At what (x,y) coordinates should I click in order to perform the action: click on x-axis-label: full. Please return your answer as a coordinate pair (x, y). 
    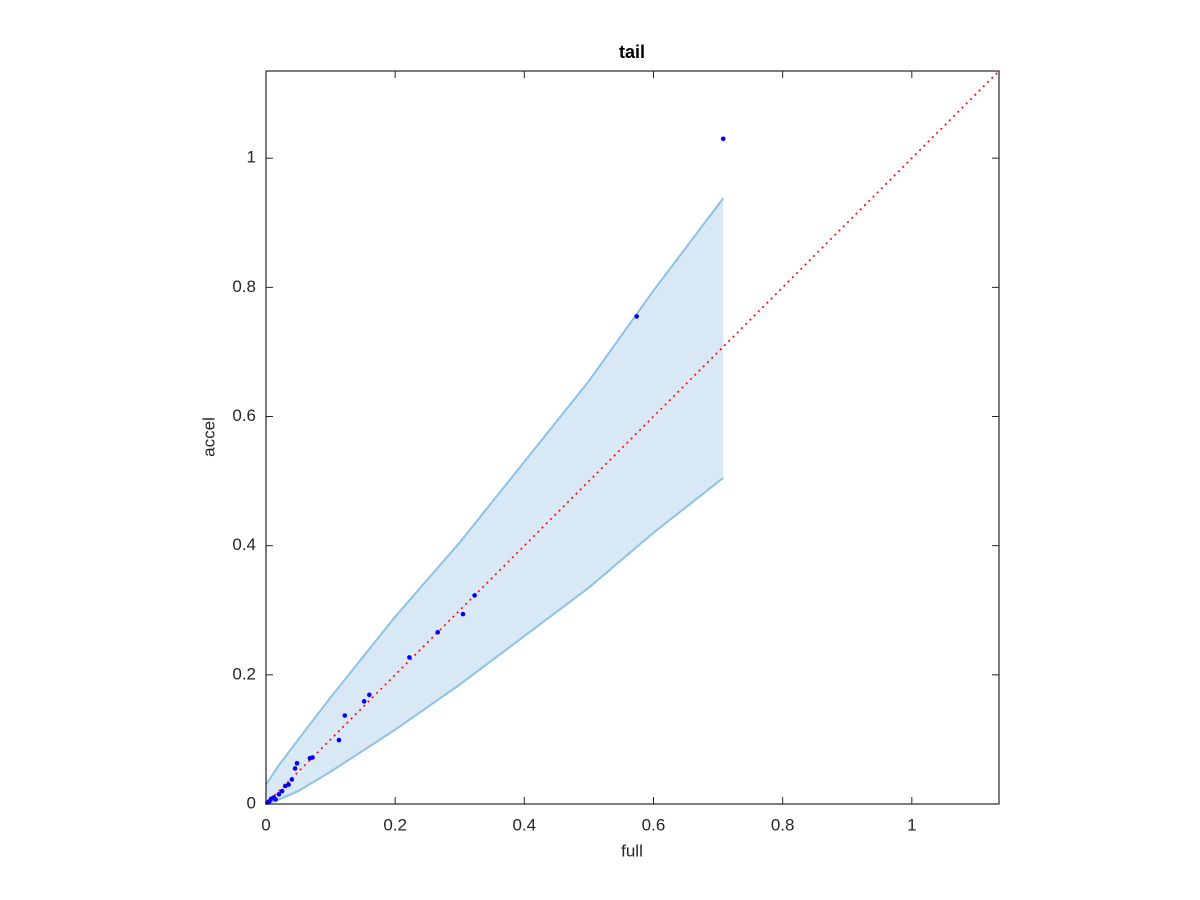
    Looking at the image, I should click on (632, 850).